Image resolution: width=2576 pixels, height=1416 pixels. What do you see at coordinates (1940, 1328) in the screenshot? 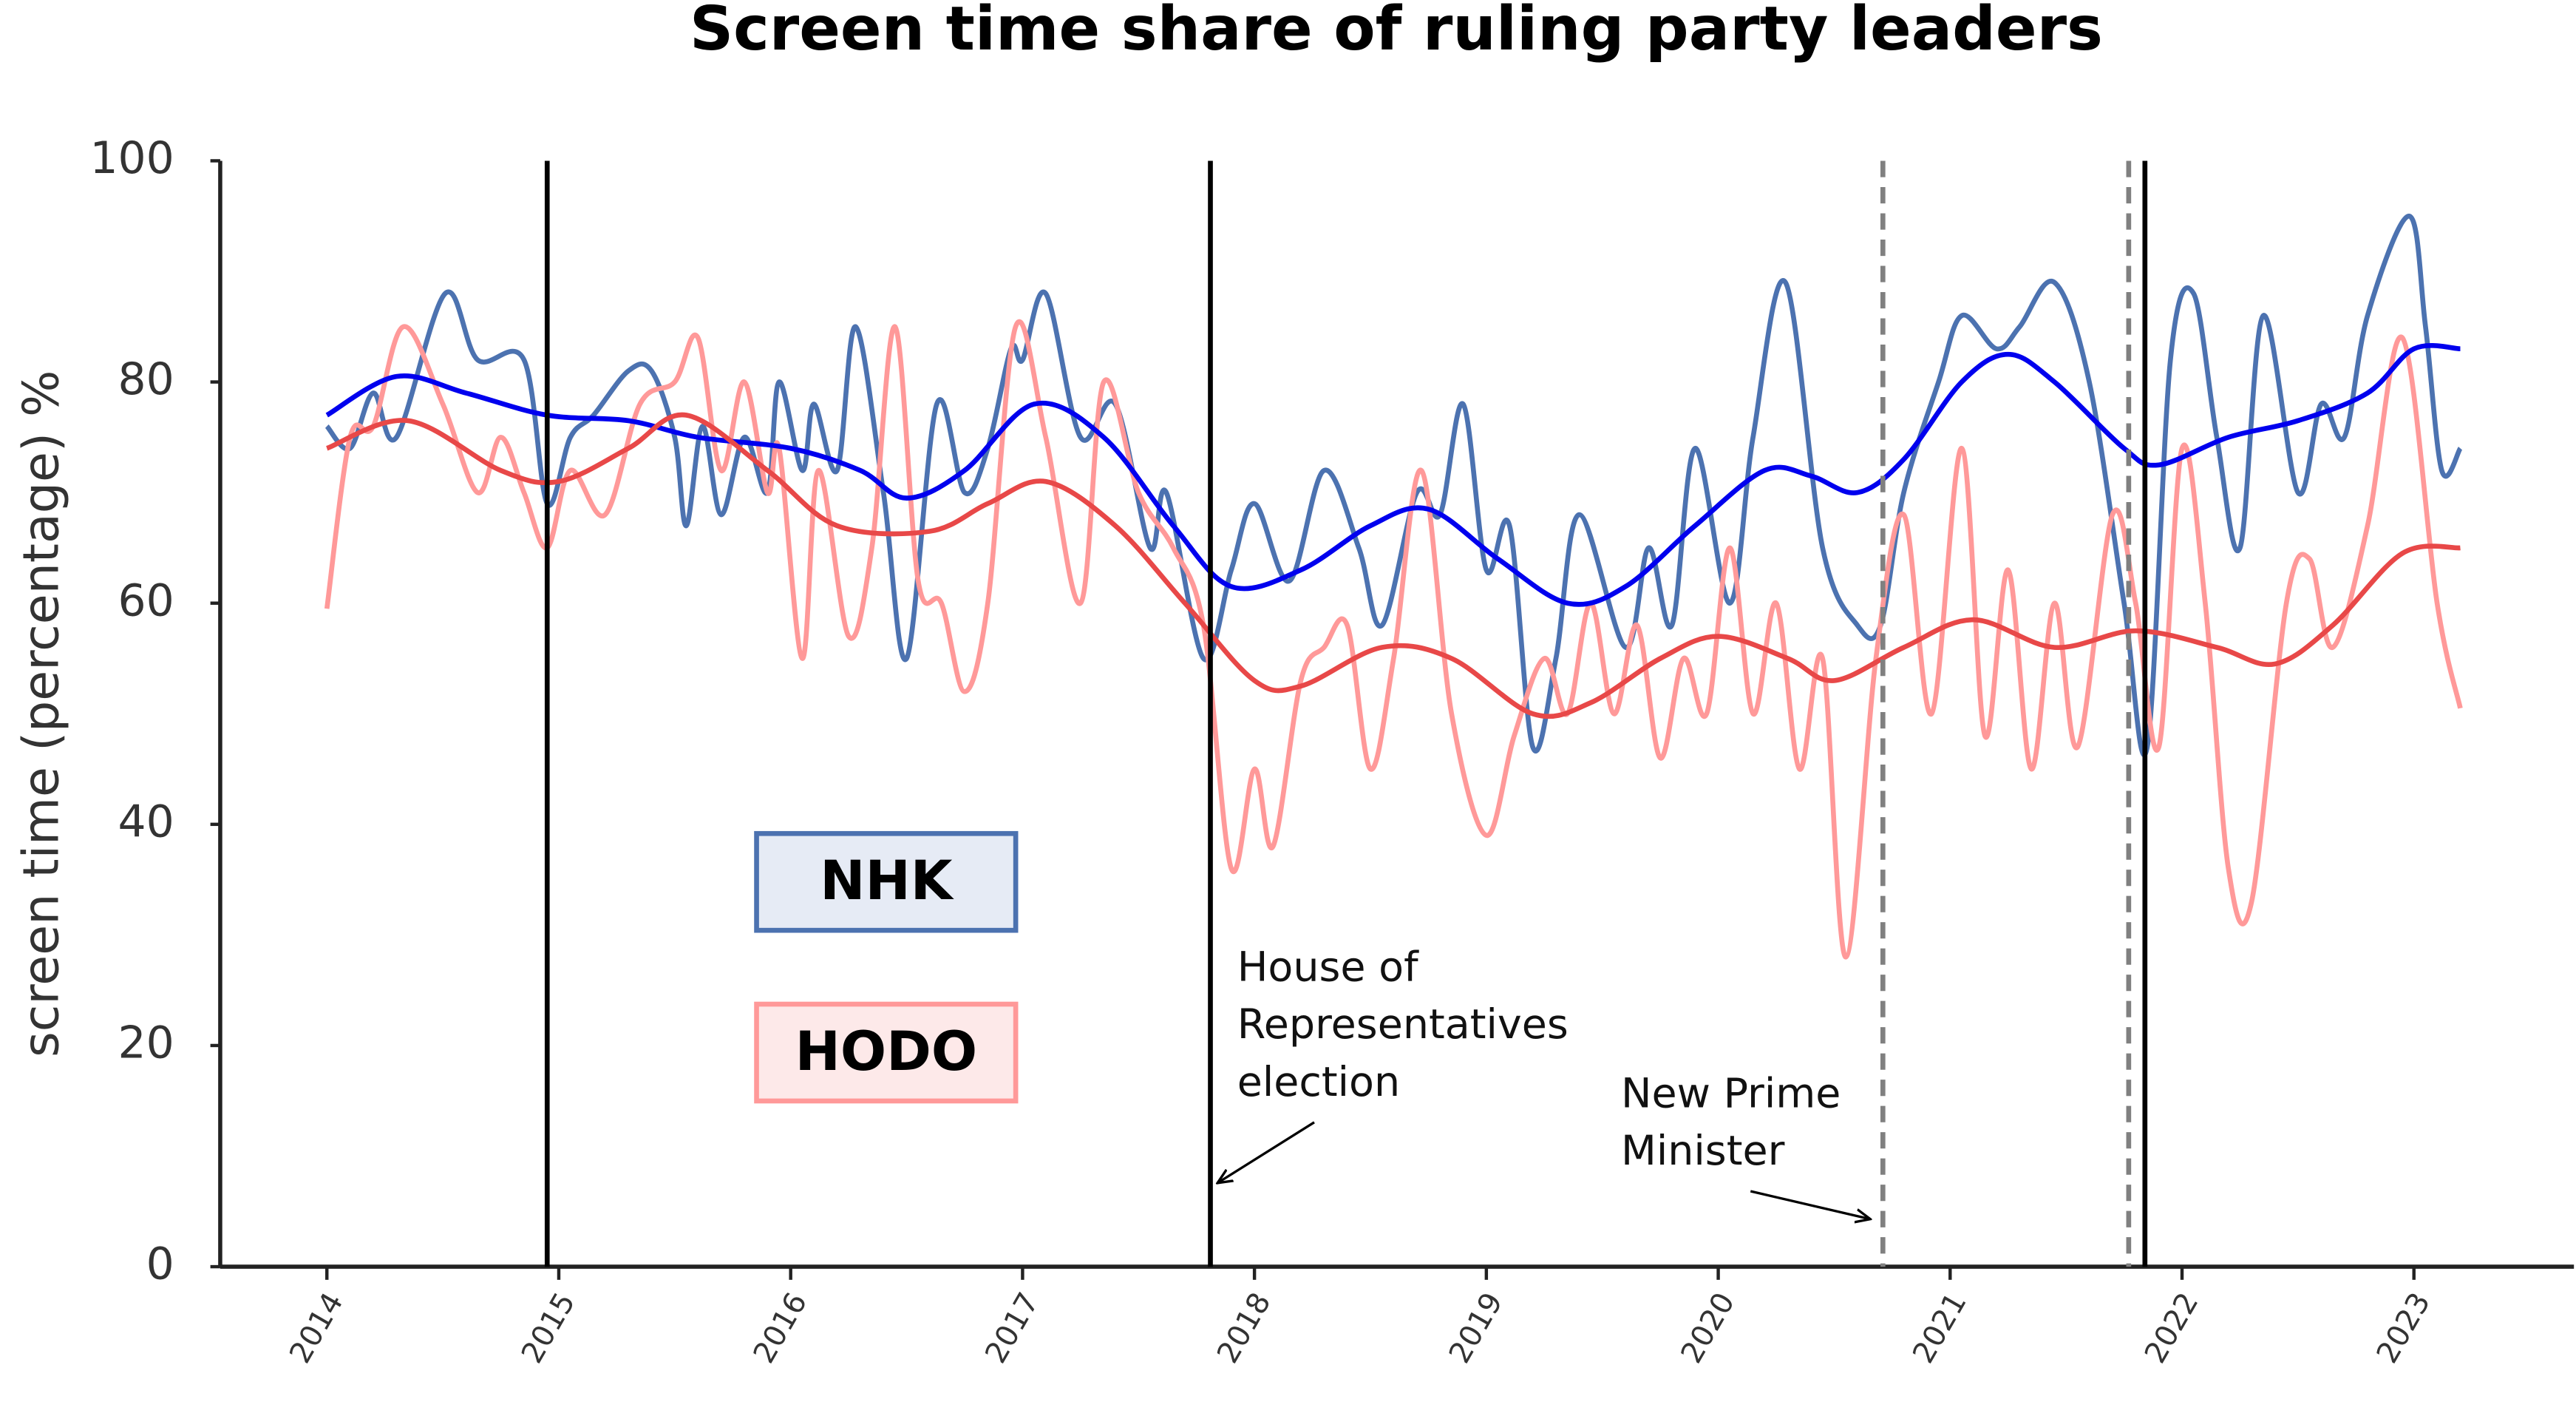
I see `x-tick-label: 2021` at bounding box center [1940, 1328].